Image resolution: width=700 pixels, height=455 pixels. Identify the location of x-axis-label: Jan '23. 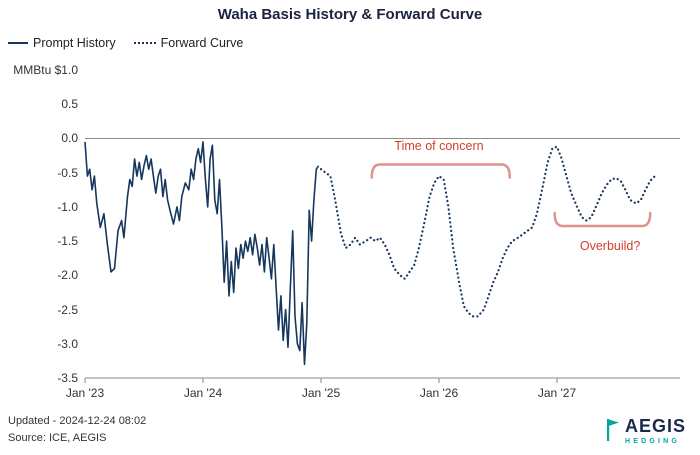
(85, 393).